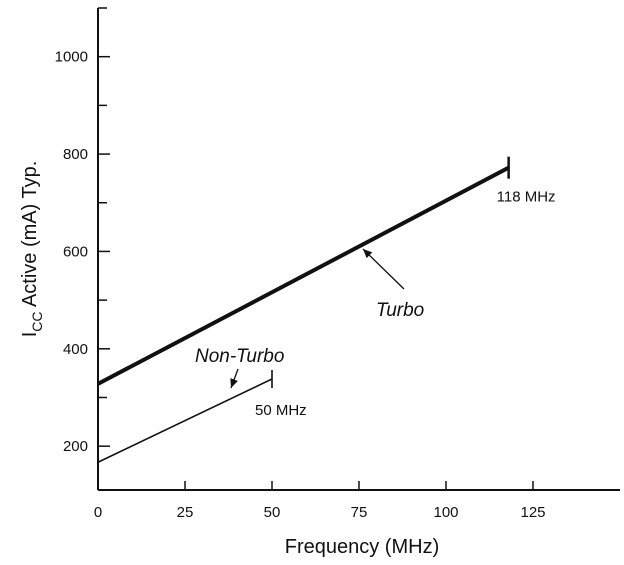 This screenshot has width=624, height=565. Describe the element at coordinates (272, 512) in the screenshot. I see `x-tick-label: 50` at that location.